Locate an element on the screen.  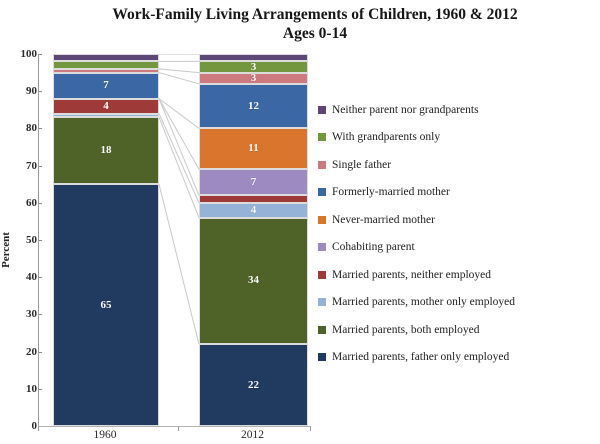
y-tick-label: 10 is located at coordinates (31, 388).